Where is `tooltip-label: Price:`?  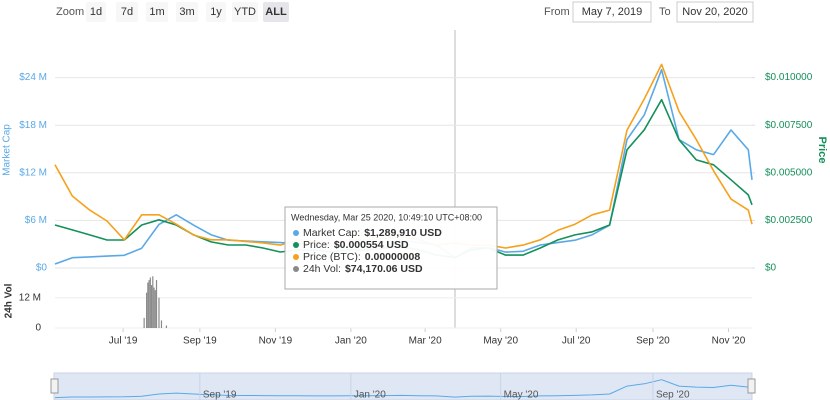
tooltip-label: Price: is located at coordinates (316, 245).